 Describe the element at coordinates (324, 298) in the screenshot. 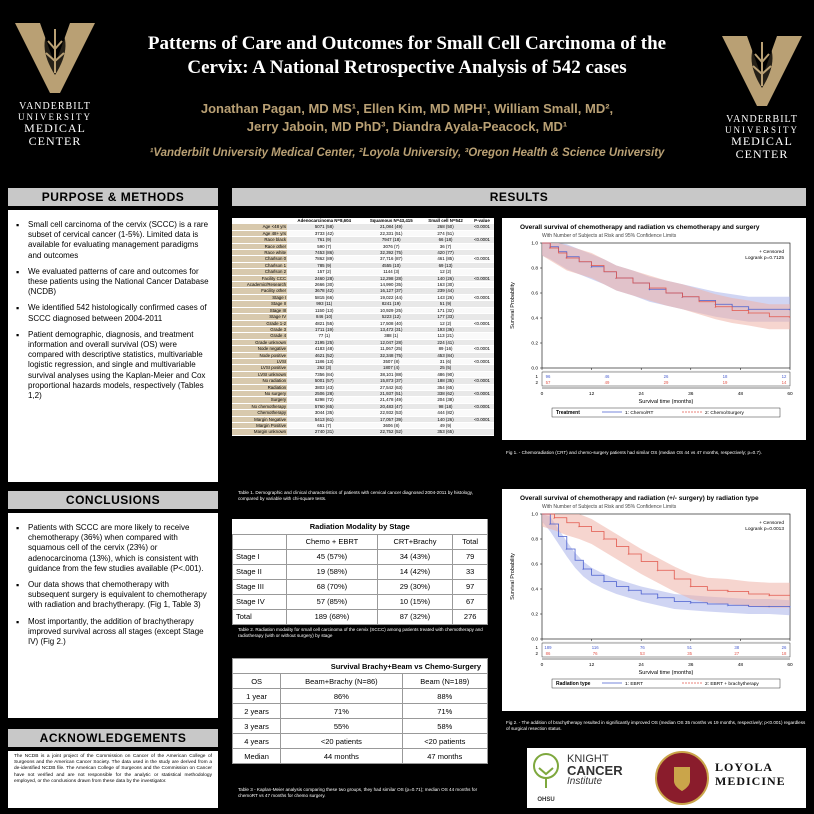

I see `table1-cell: 5815 (66)` at that location.